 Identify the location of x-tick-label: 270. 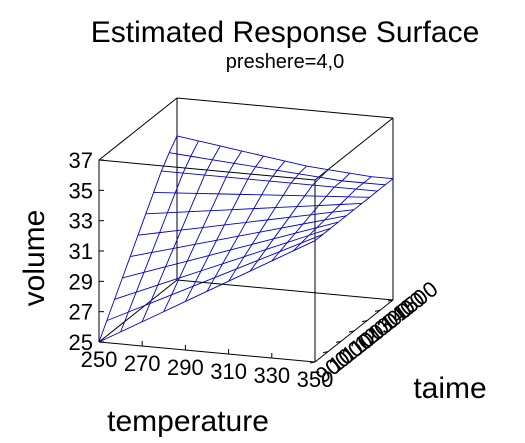
(142, 363).